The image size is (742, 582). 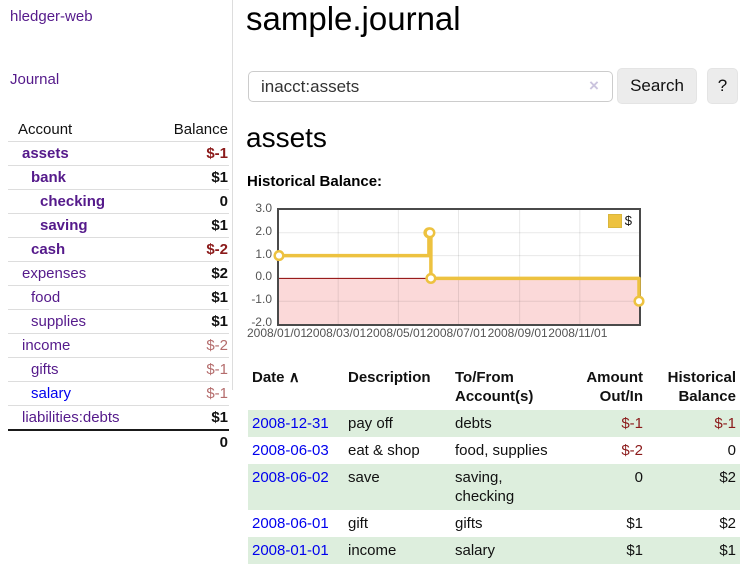 What do you see at coordinates (45, 369) in the screenshot?
I see `sidebar-account-link: gifts` at bounding box center [45, 369].